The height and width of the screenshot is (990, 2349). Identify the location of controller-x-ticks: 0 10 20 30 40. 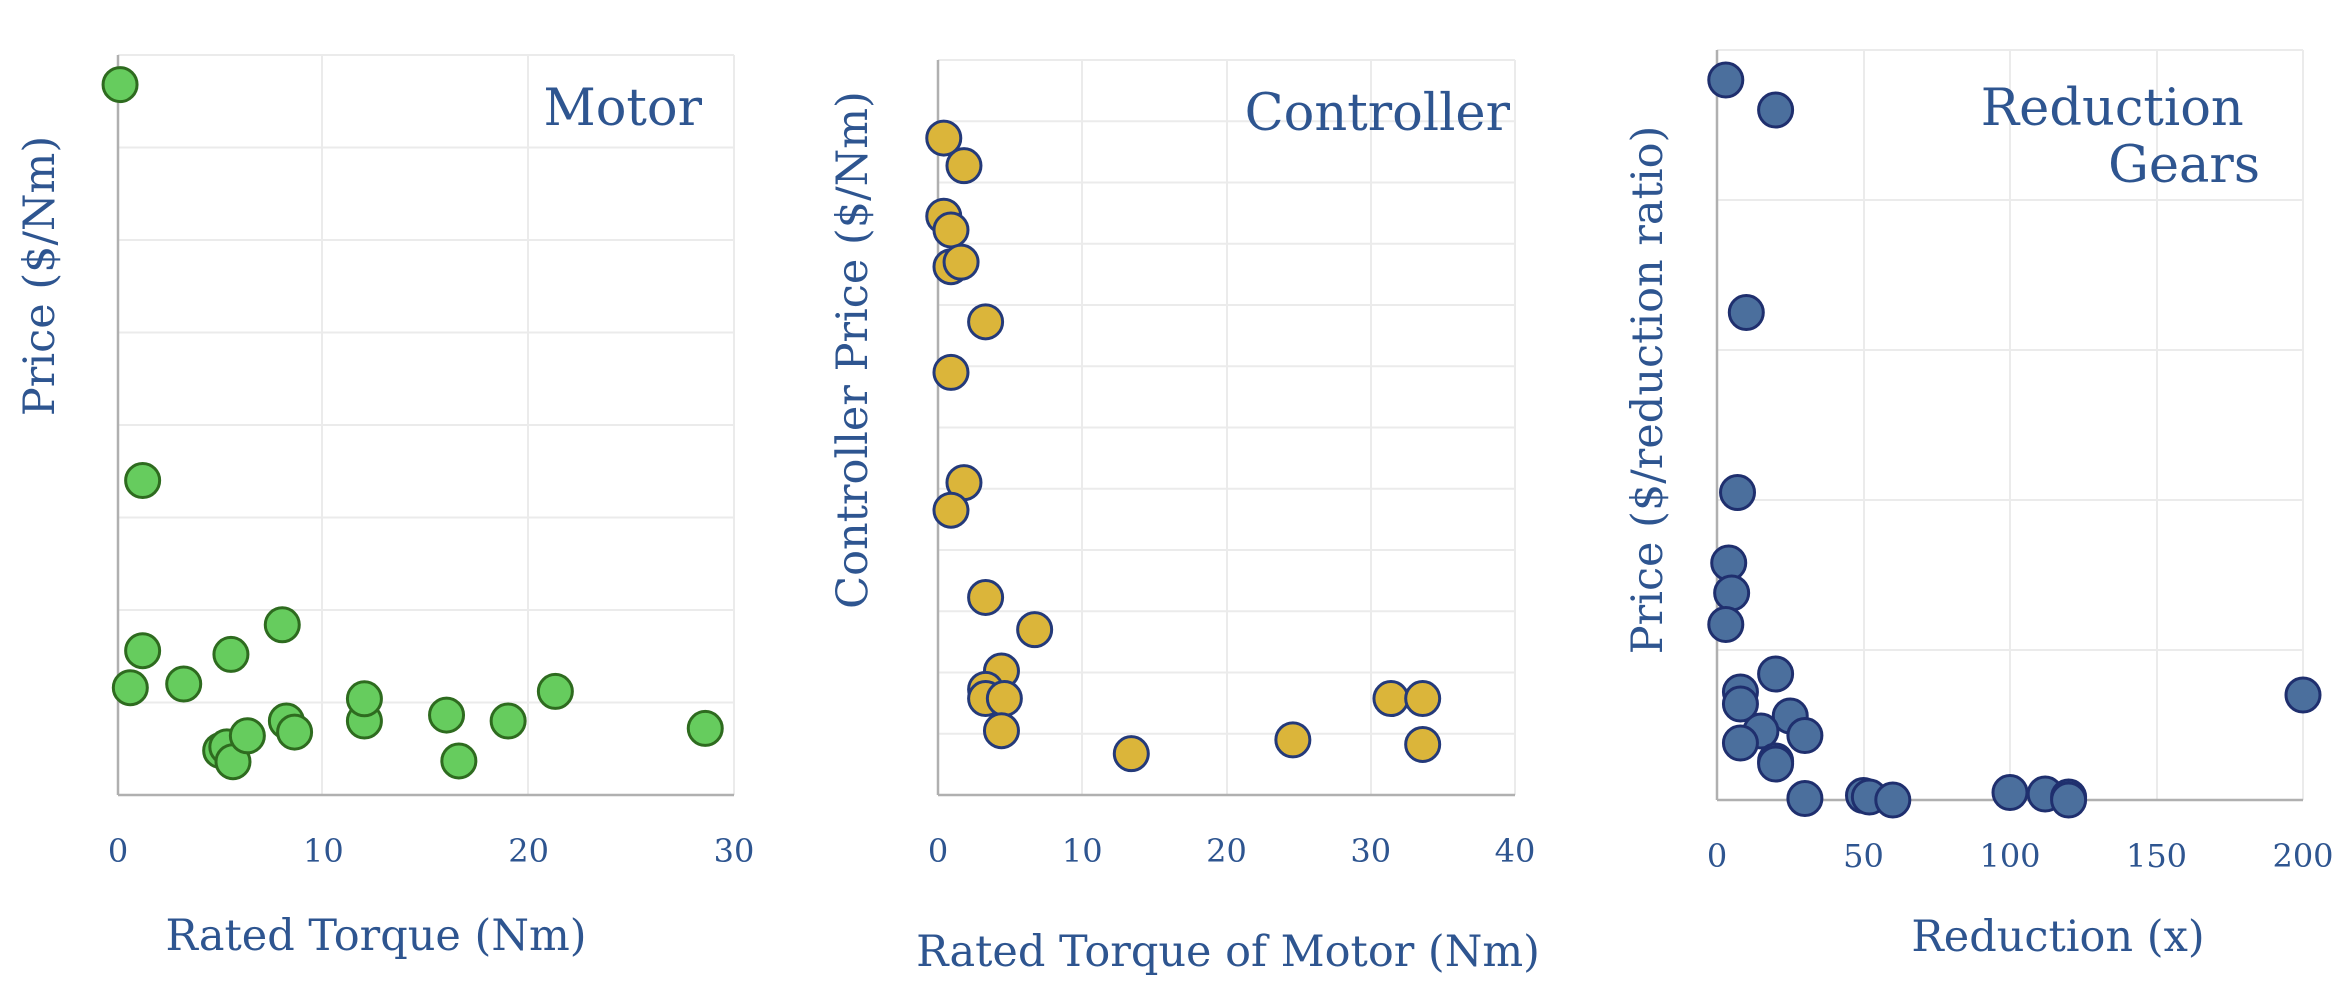
(1232, 851).